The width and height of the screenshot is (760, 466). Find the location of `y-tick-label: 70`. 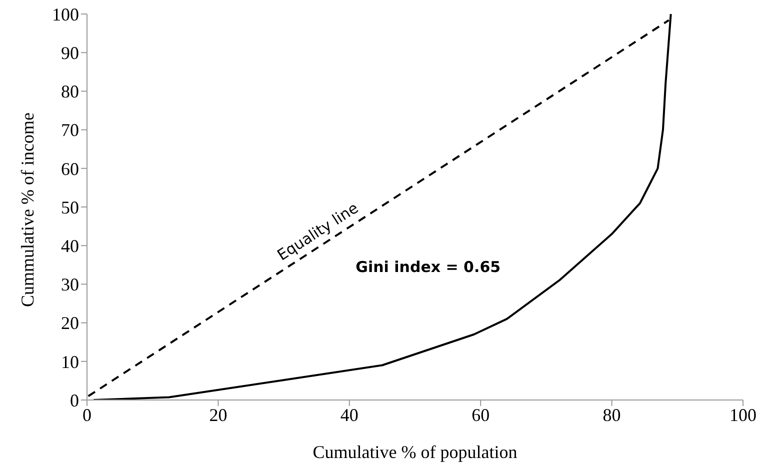

y-tick-label: 70 is located at coordinates (70, 130).